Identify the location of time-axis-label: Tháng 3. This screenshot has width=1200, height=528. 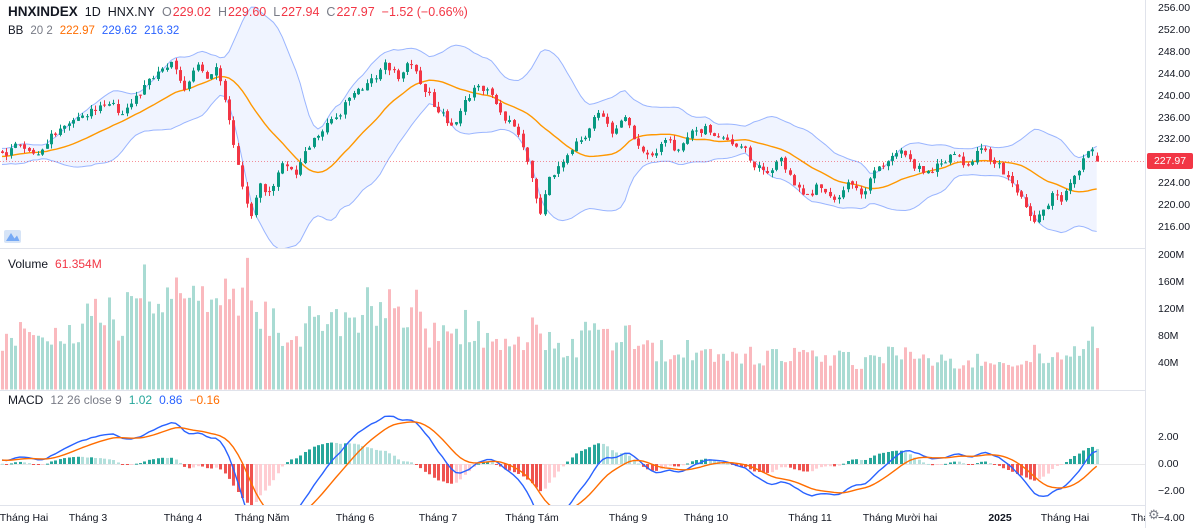
(88, 518).